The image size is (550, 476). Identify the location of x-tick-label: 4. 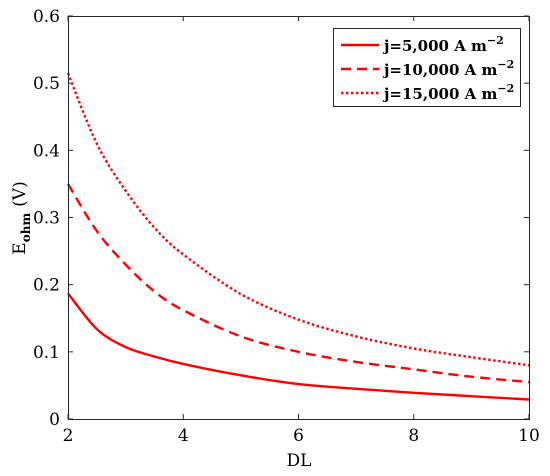
(183, 436).